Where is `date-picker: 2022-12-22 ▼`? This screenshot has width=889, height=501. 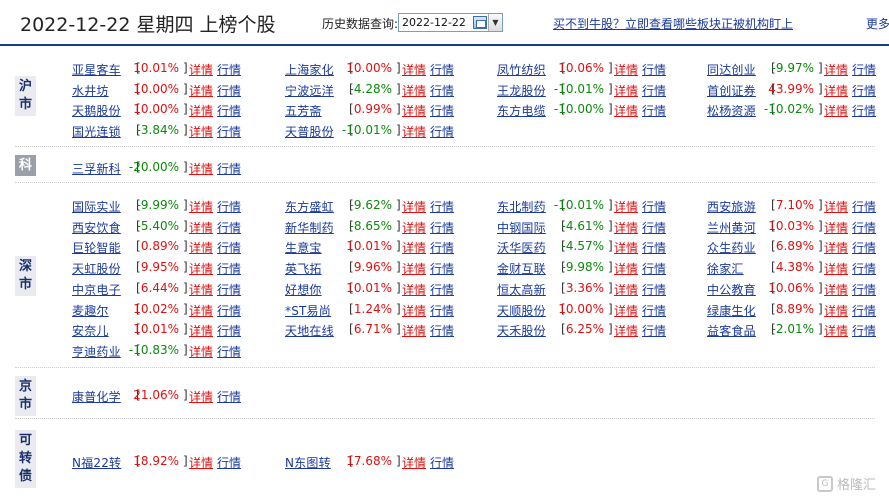
date-picker: 2022-12-22 ▼ is located at coordinates (450, 22).